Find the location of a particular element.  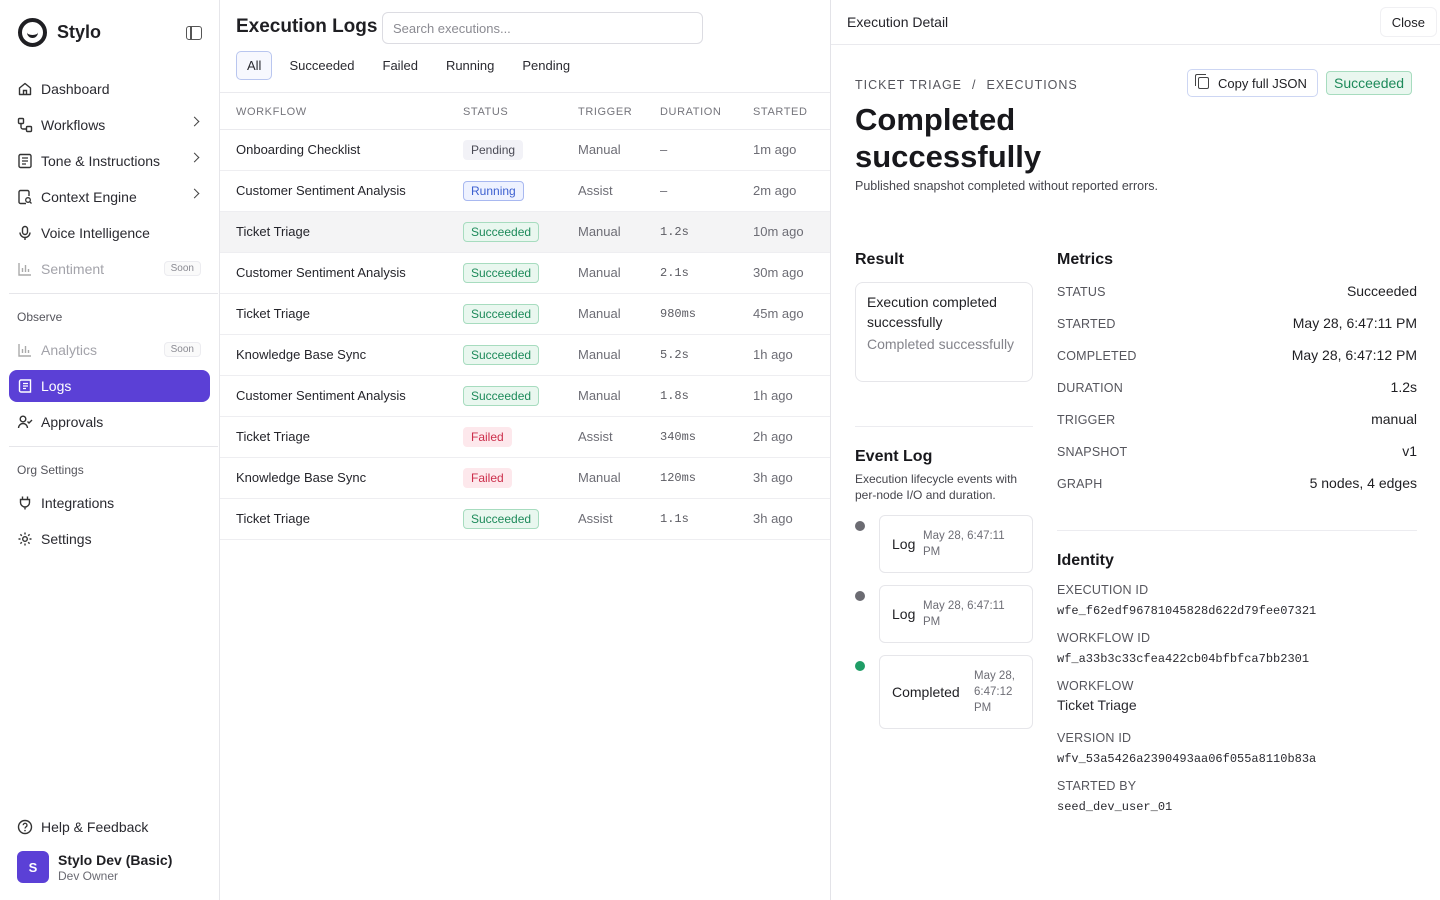

soon-badge: Soon is located at coordinates (182, 349).